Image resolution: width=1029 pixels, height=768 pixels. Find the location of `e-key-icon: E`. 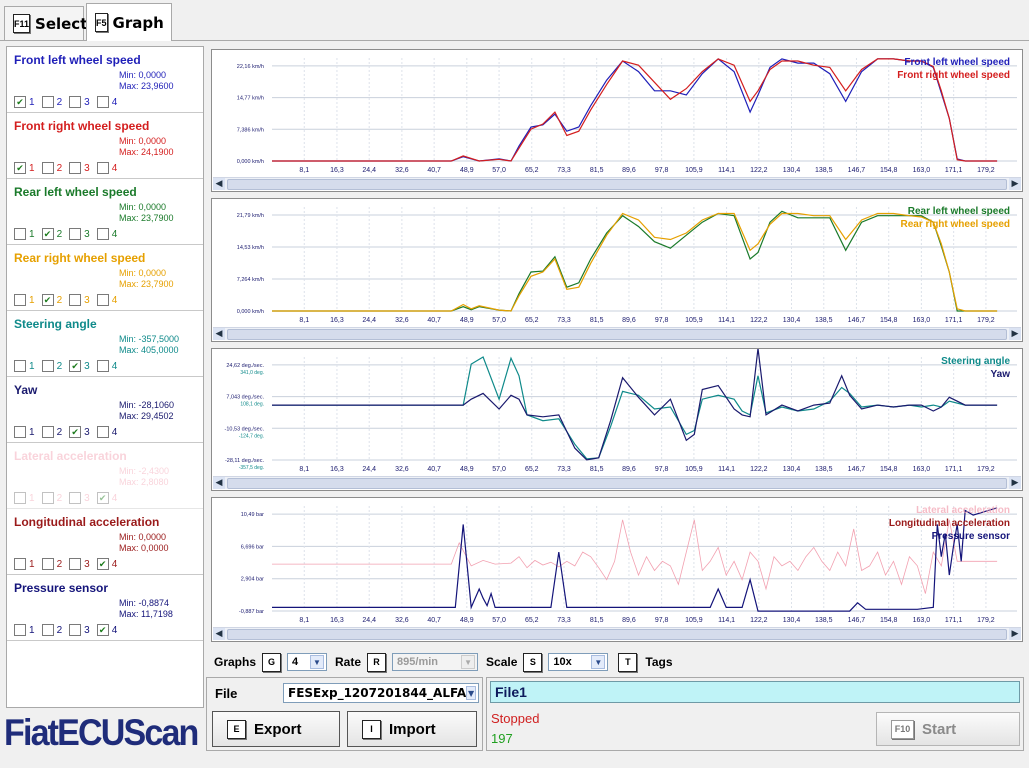

e-key-icon: E is located at coordinates (236, 729).